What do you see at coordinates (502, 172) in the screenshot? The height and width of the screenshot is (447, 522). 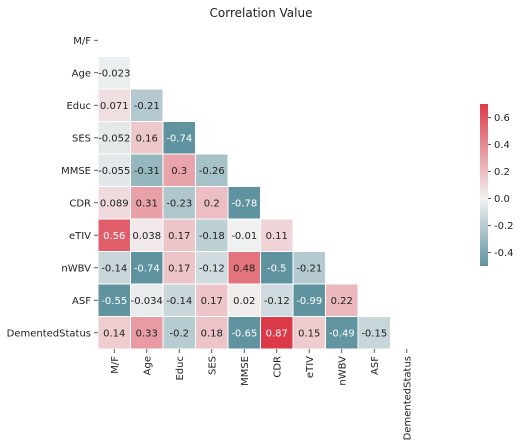 I see `colorbar-tick-label: 0.2` at bounding box center [502, 172].